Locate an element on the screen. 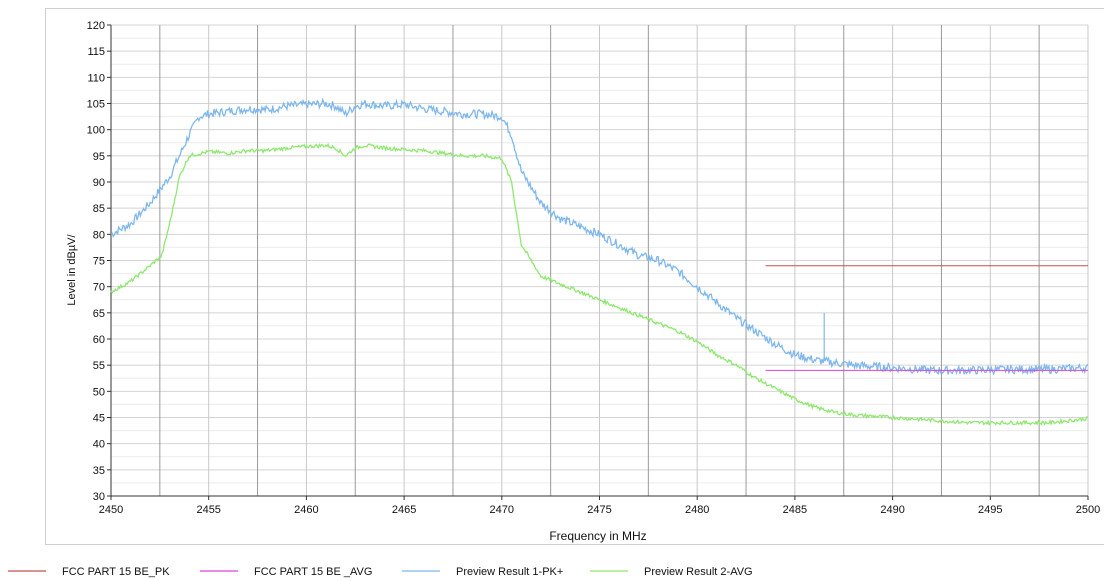  x-tick-label: 2455 is located at coordinates (208, 510).